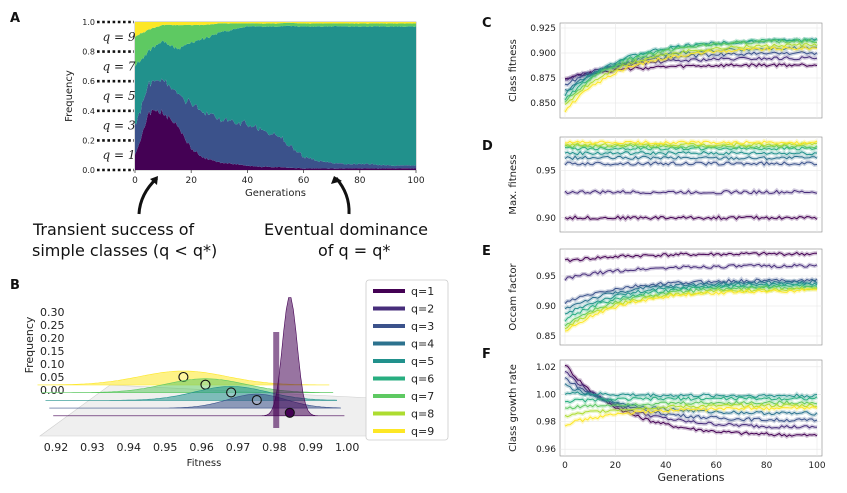 This screenshot has width=847, height=493. I want to click on x-tick-label: 0.97, so click(238, 447).